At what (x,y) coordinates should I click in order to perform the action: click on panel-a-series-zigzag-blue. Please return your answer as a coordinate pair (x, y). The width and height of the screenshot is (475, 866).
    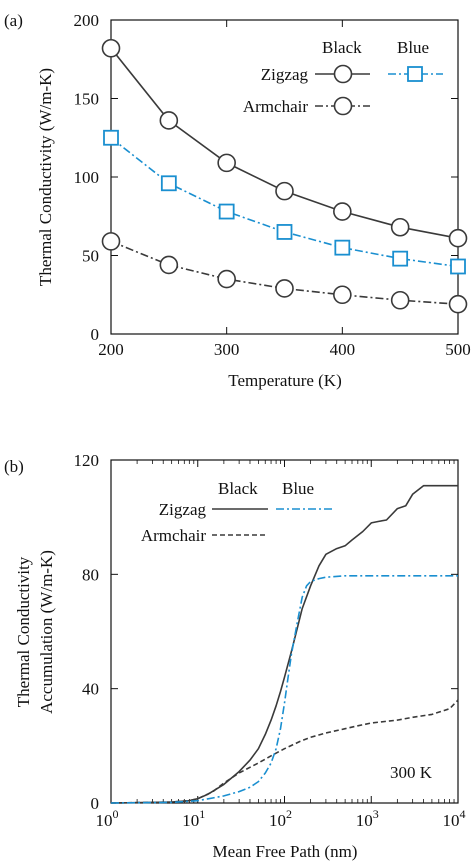
    Looking at the image, I should click on (284, 202).